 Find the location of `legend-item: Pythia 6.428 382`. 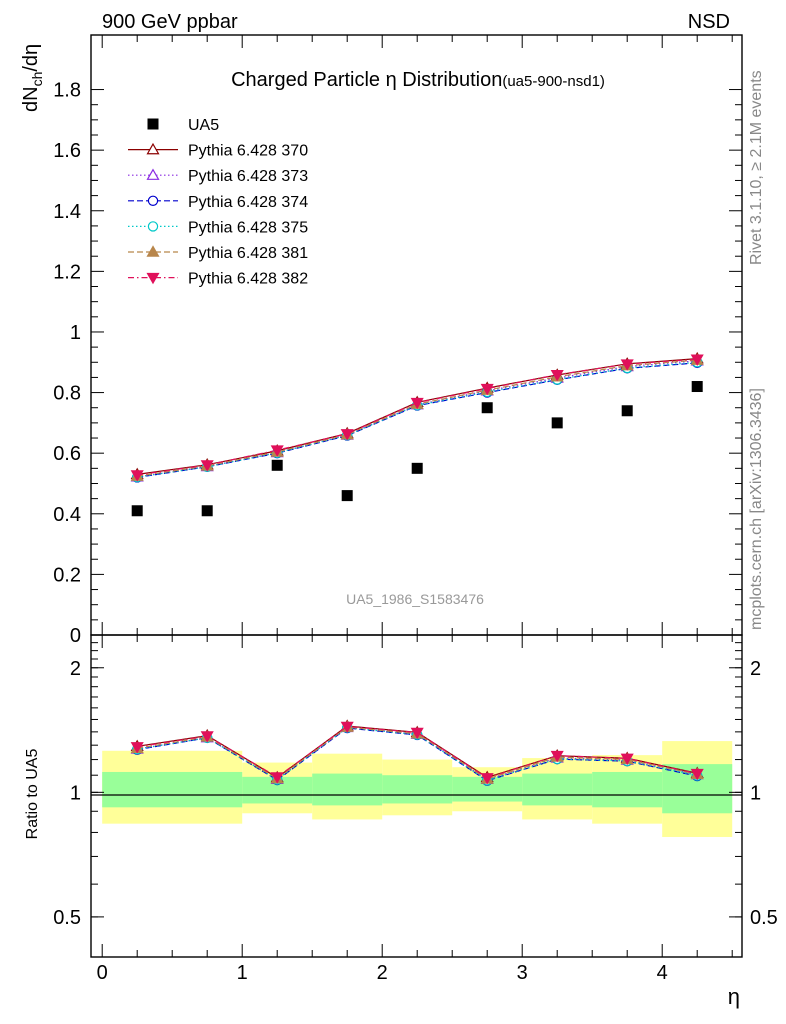

legend-item: Pythia 6.428 382 is located at coordinates (218, 279).